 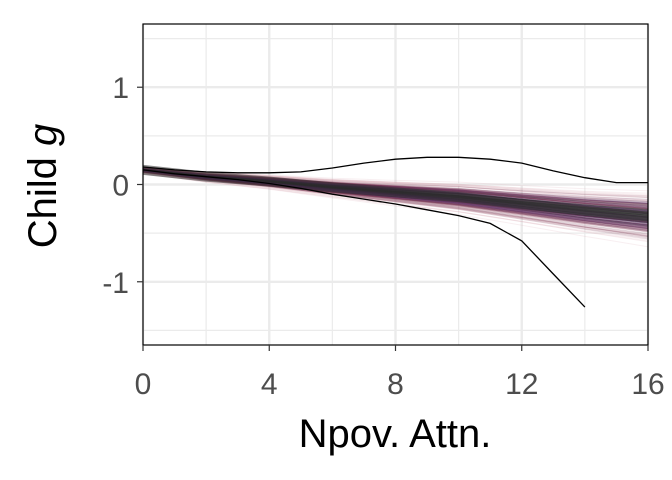 I want to click on y-tick-label: 1, so click(x=120, y=88).